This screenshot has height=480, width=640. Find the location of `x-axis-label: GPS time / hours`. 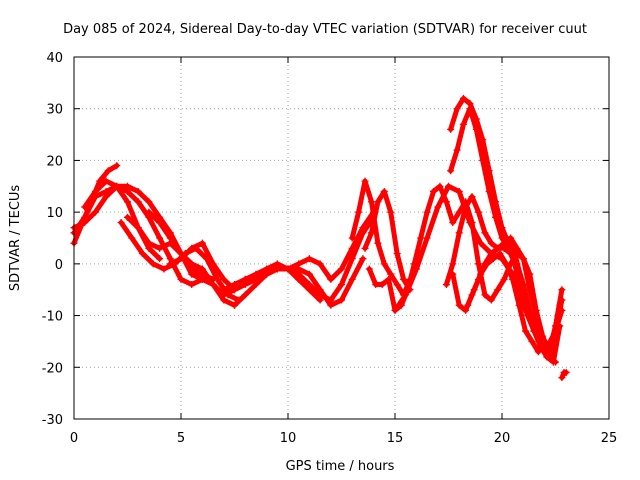

x-axis-label: GPS time / hours is located at coordinates (340, 466).